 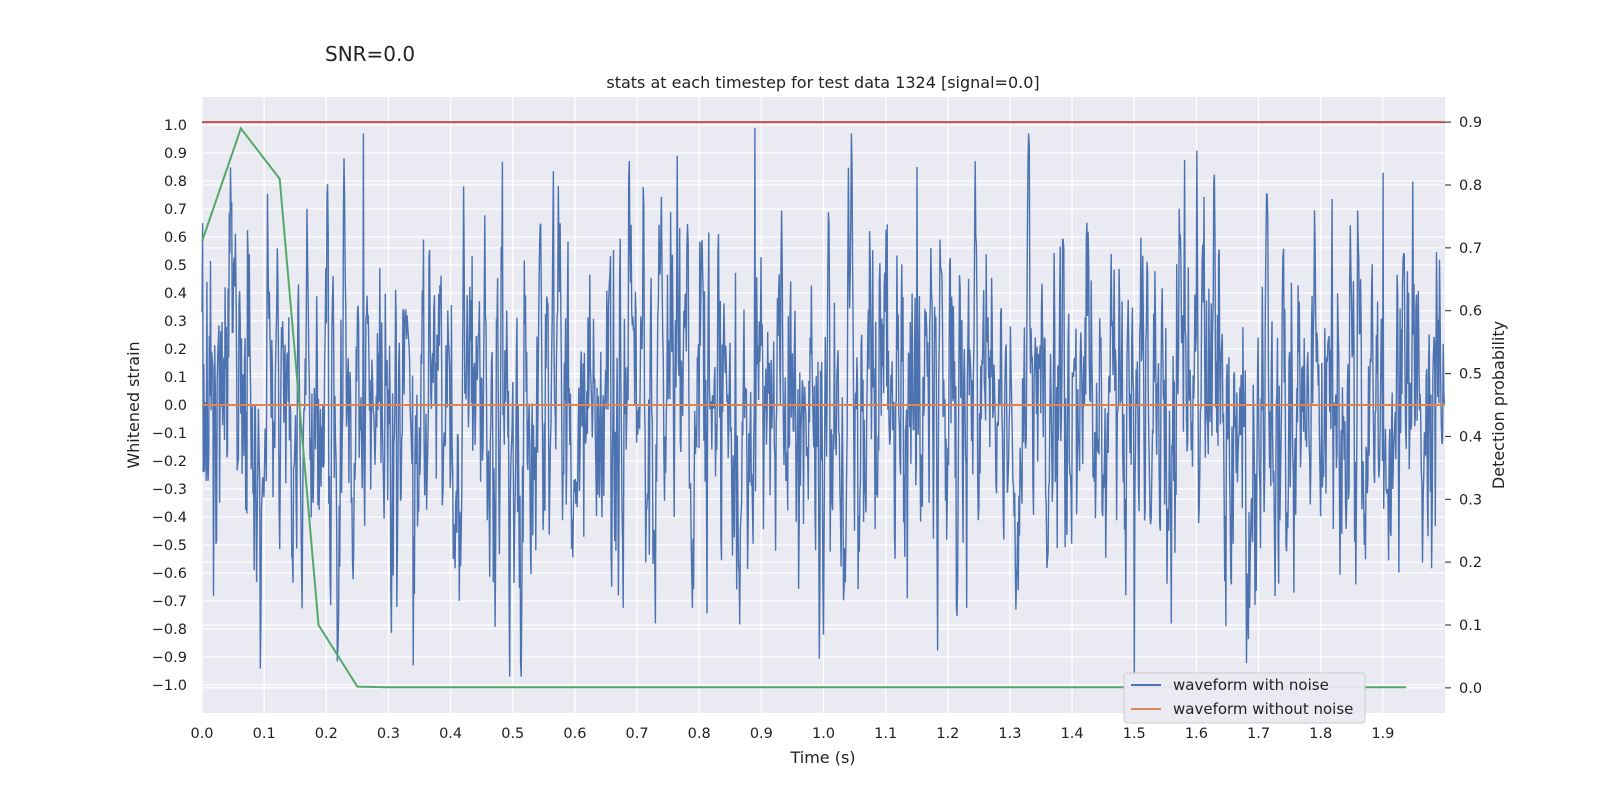 I want to click on y-tick-label: −0.3, so click(x=169, y=490).